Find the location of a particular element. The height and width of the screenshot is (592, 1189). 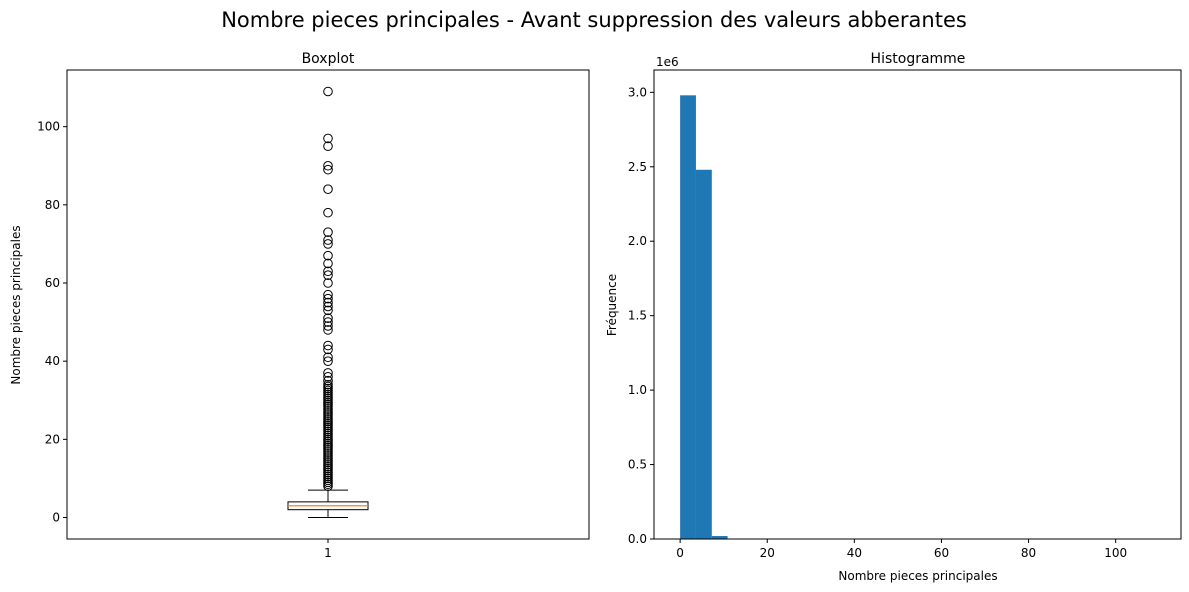

histogram-title: Histogramme is located at coordinates (918, 59).